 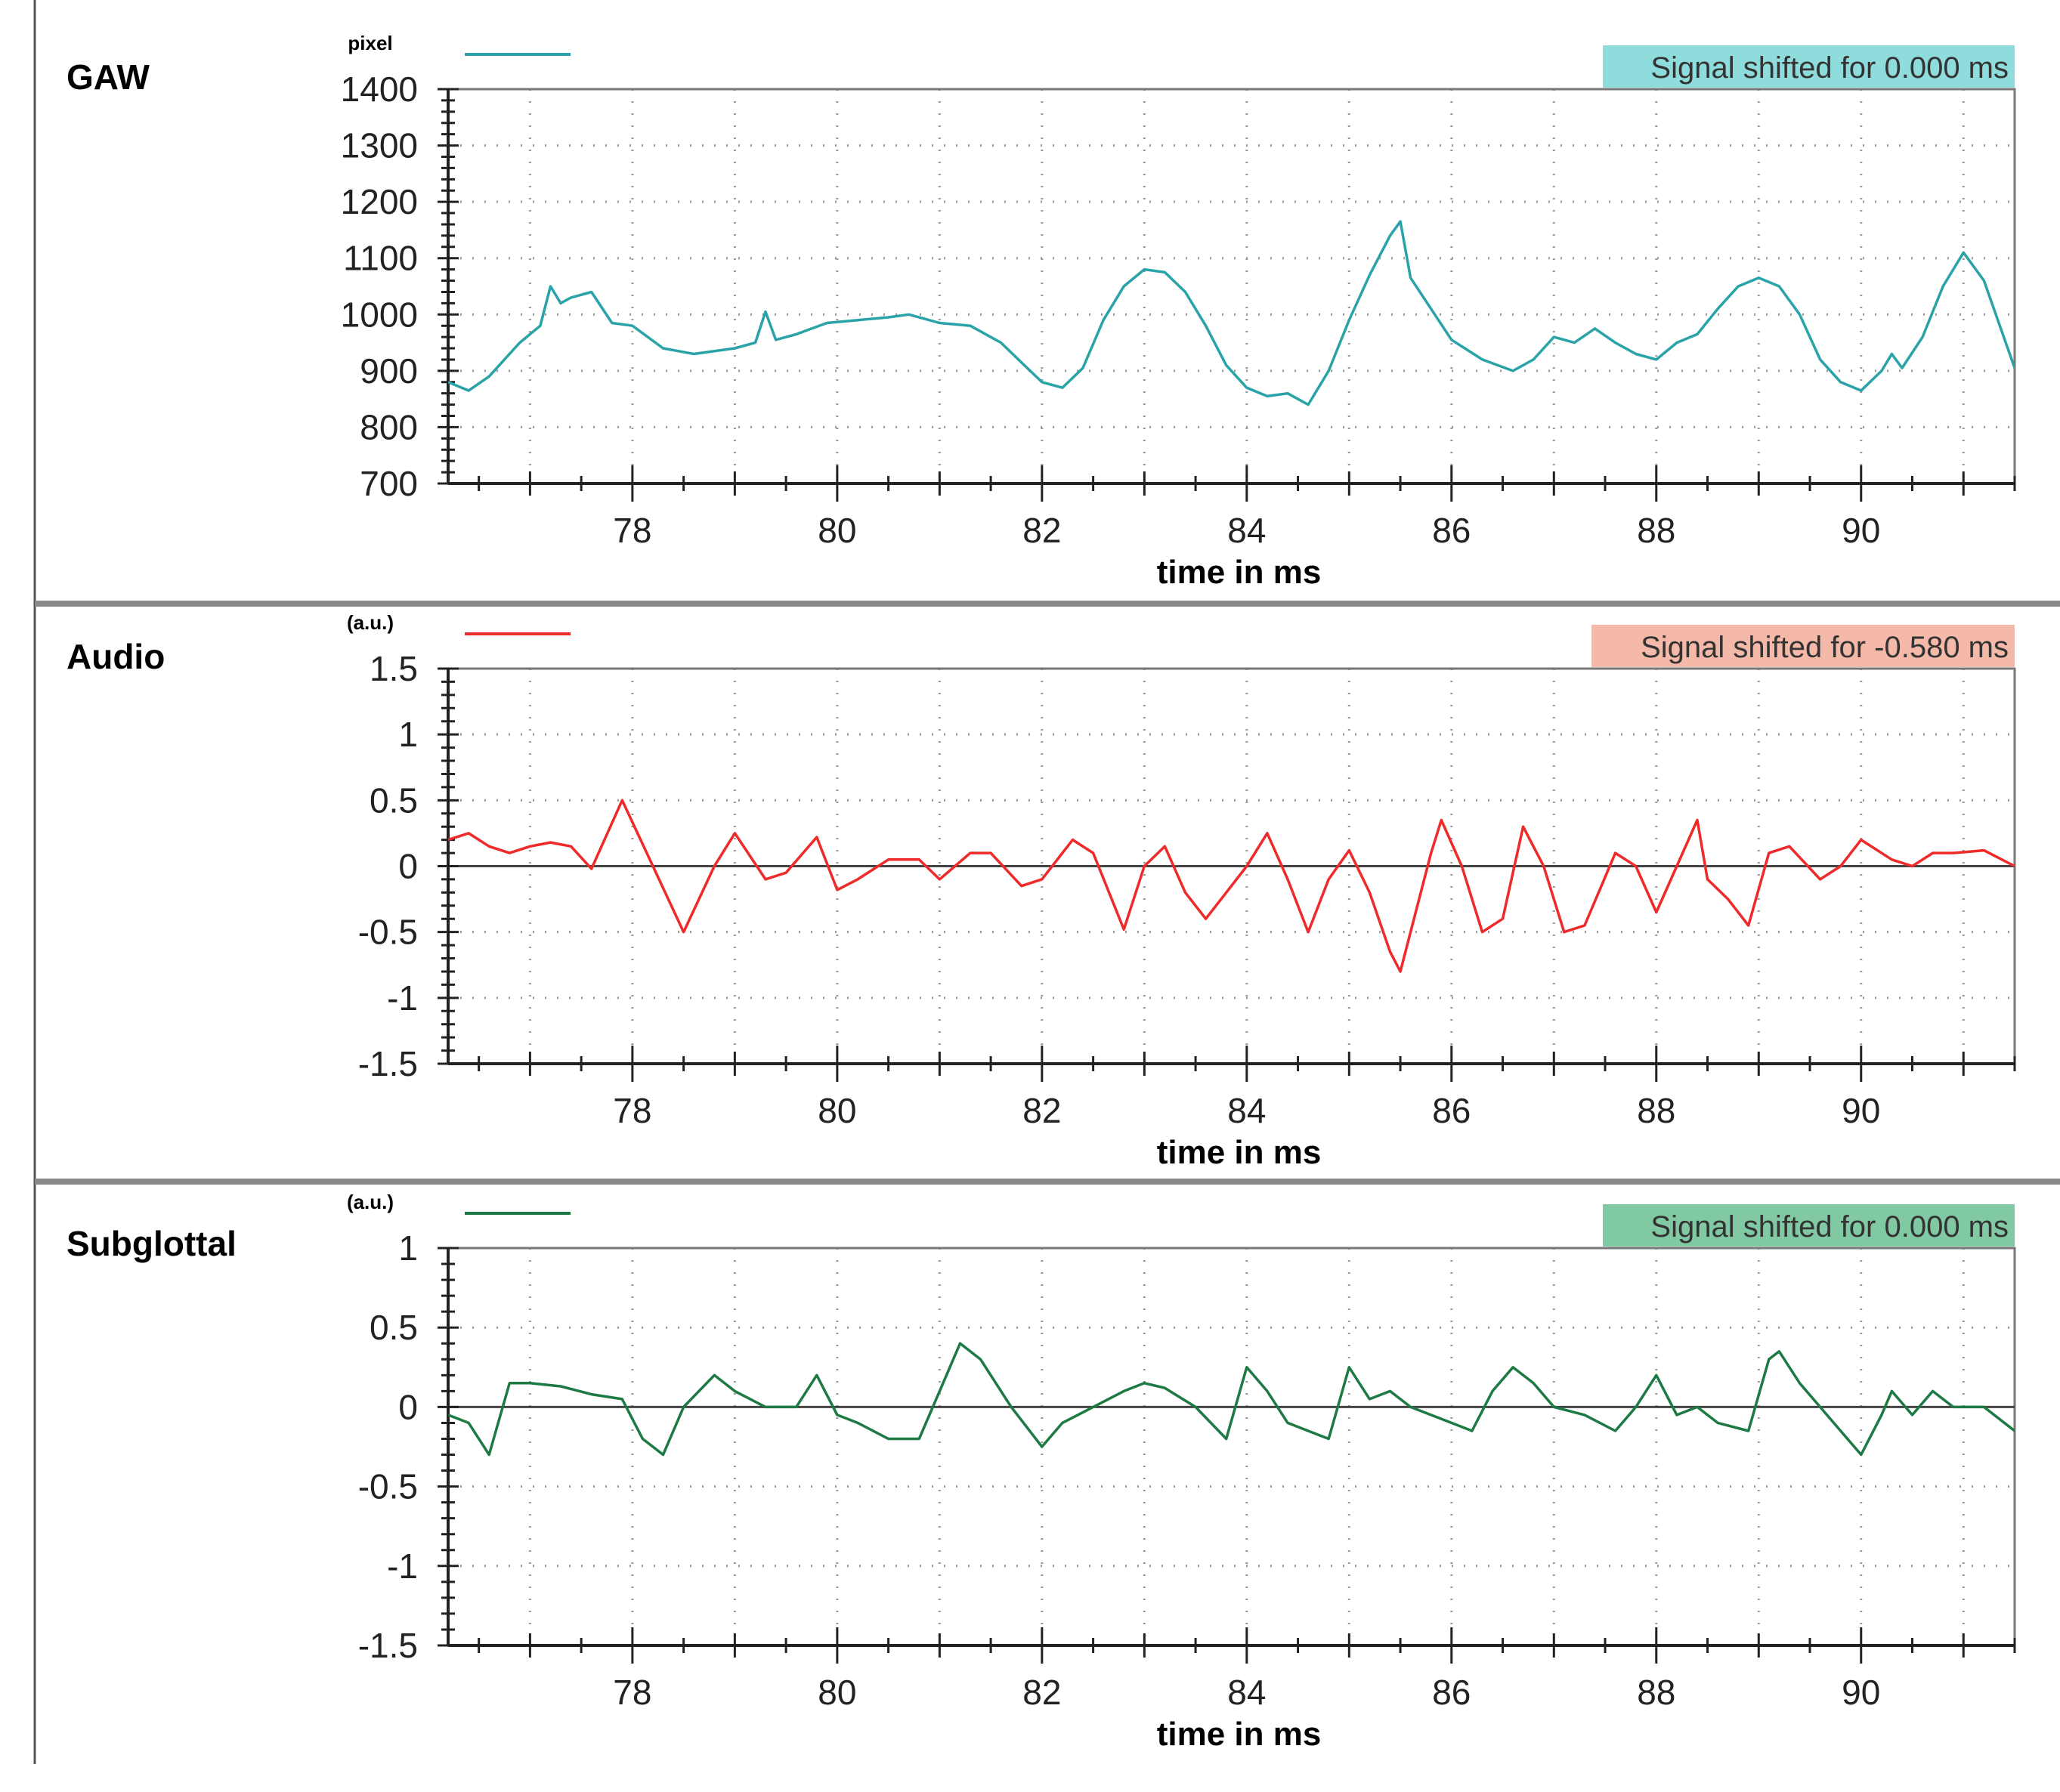 I want to click on y-tick-label: 1100, so click(x=380, y=258).